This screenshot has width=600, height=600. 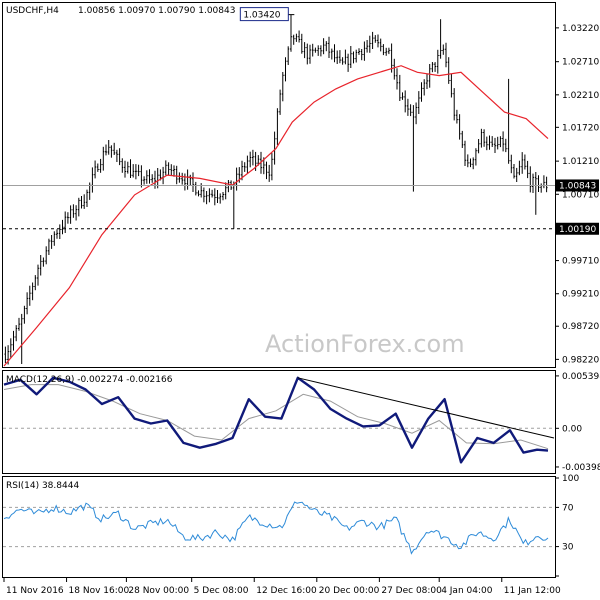 What do you see at coordinates (580, 29) in the screenshot?
I see `price-tick-label: 1.03220` at bounding box center [580, 29].